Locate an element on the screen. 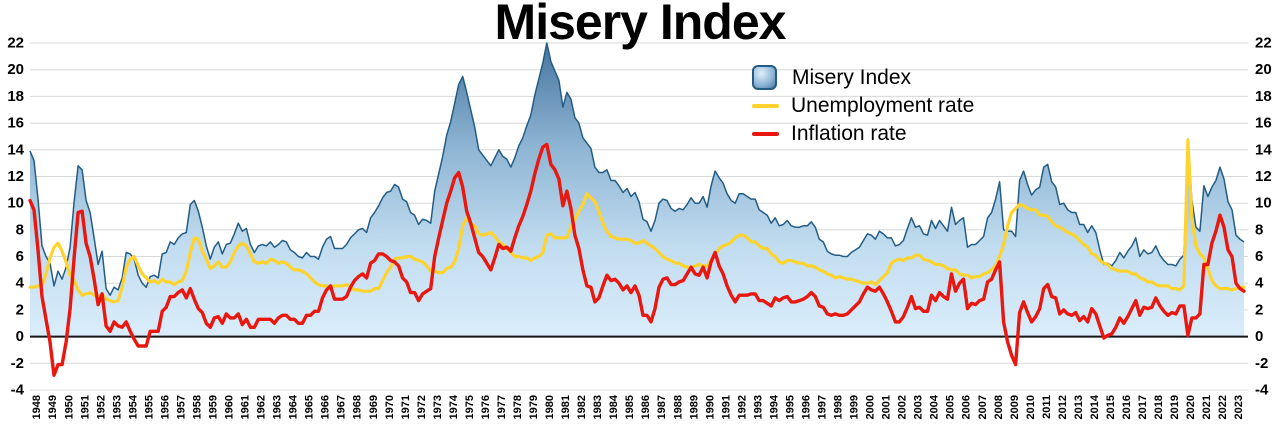 Image resolution: width=1280 pixels, height=427 pixels. x-tick-label: 2000 is located at coordinates (871, 407).